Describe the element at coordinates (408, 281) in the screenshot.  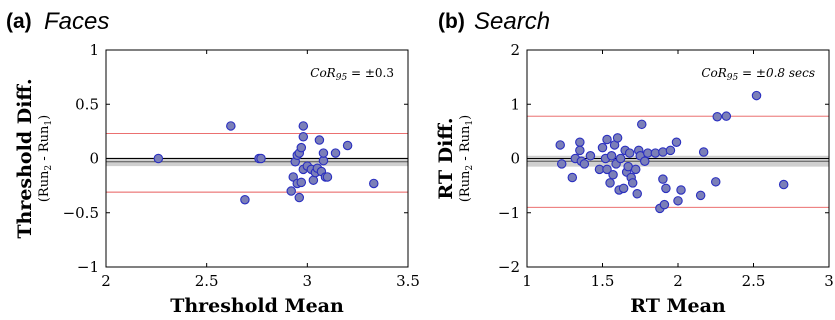
I see `panel-a-xtick-label-3: 3.5` at that location.